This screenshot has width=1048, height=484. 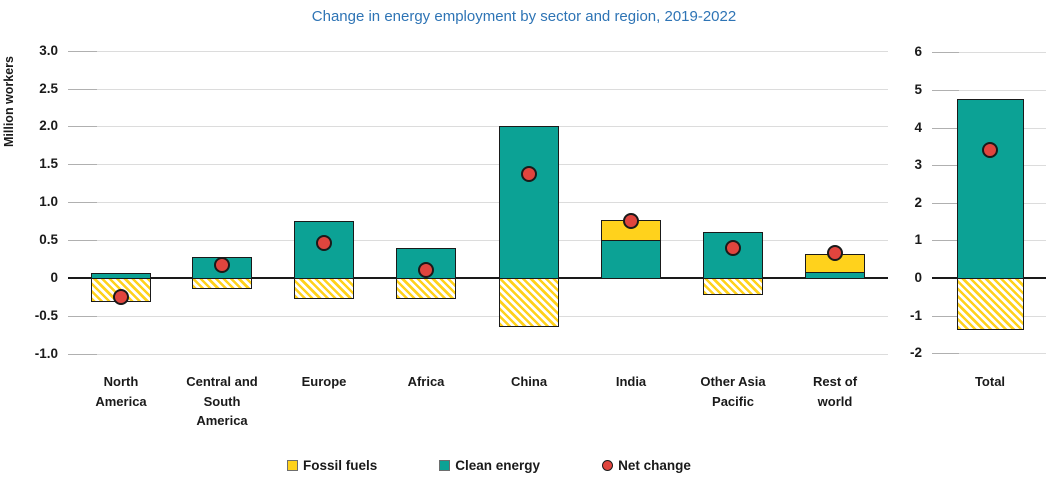 What do you see at coordinates (733, 391) in the screenshot?
I see `category-label: Other Asia Pacific` at bounding box center [733, 391].